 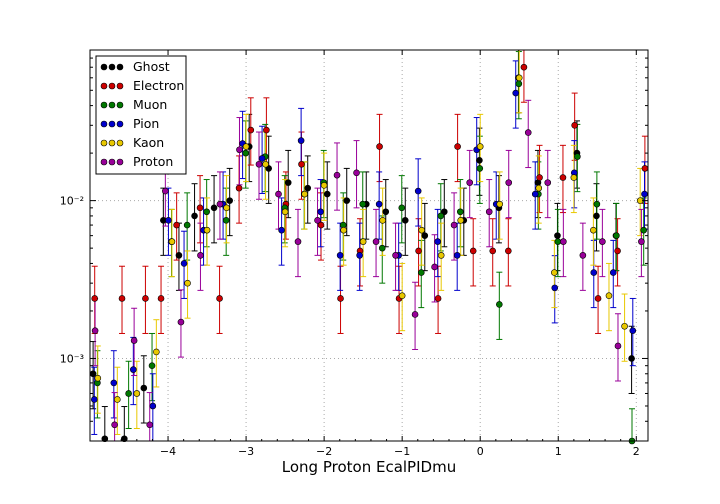 I want to click on x-tick-label: 1, so click(x=558, y=451).